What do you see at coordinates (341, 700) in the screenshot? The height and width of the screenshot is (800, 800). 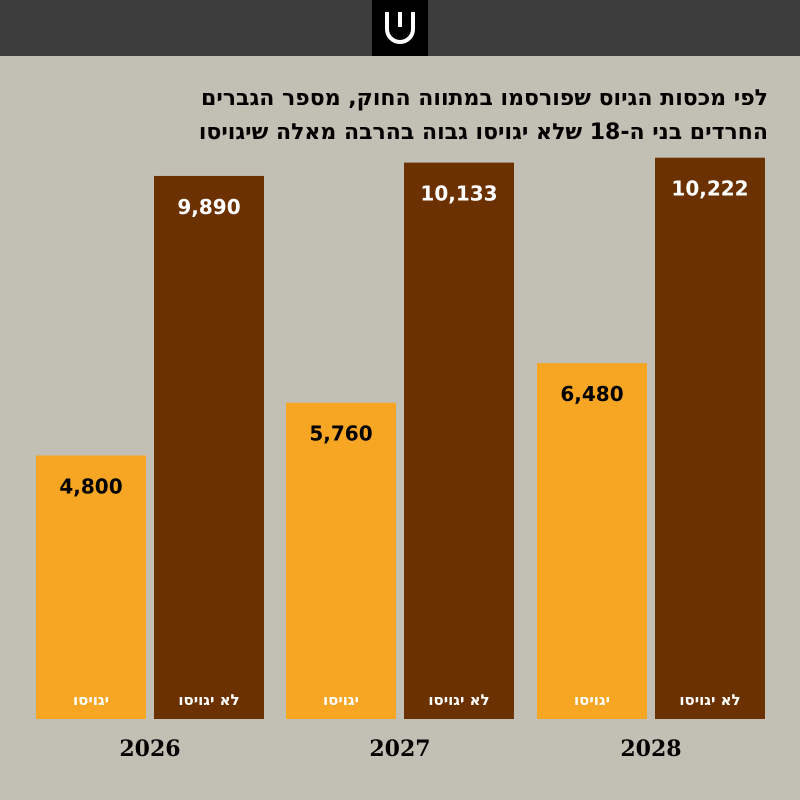 I see `series-label-2027-series-0: יגויסו` at bounding box center [341, 700].